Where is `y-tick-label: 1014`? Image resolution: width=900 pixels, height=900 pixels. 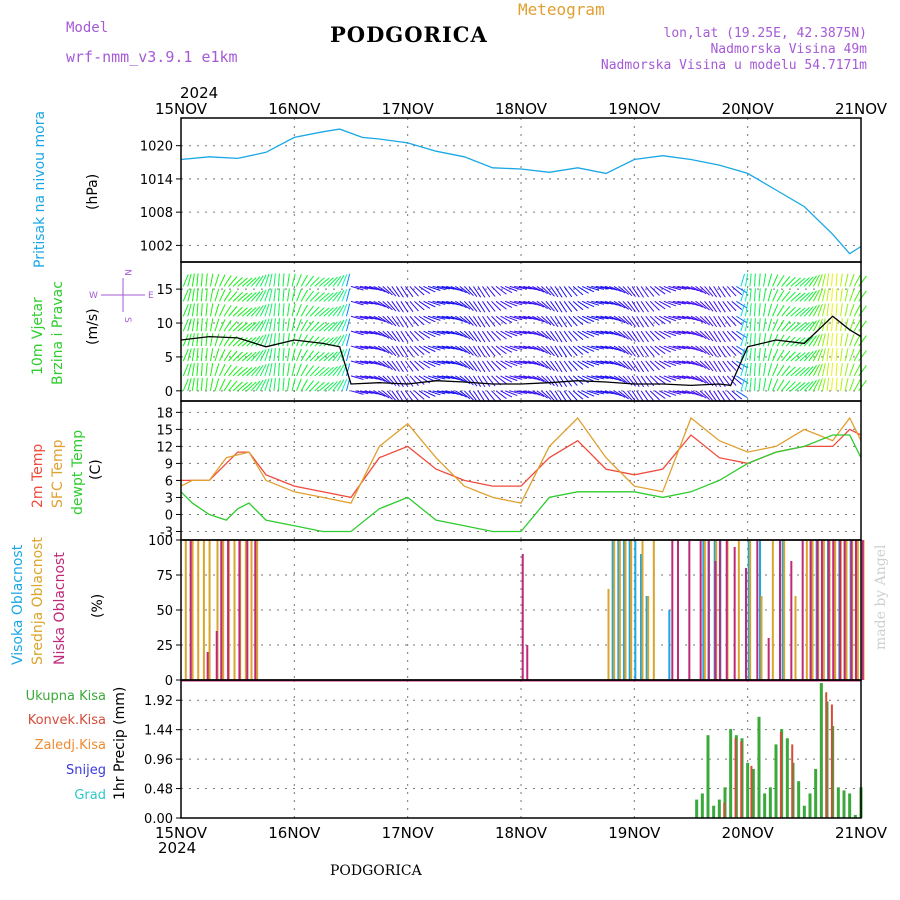 y-tick-label: 1014 is located at coordinates (156, 180).